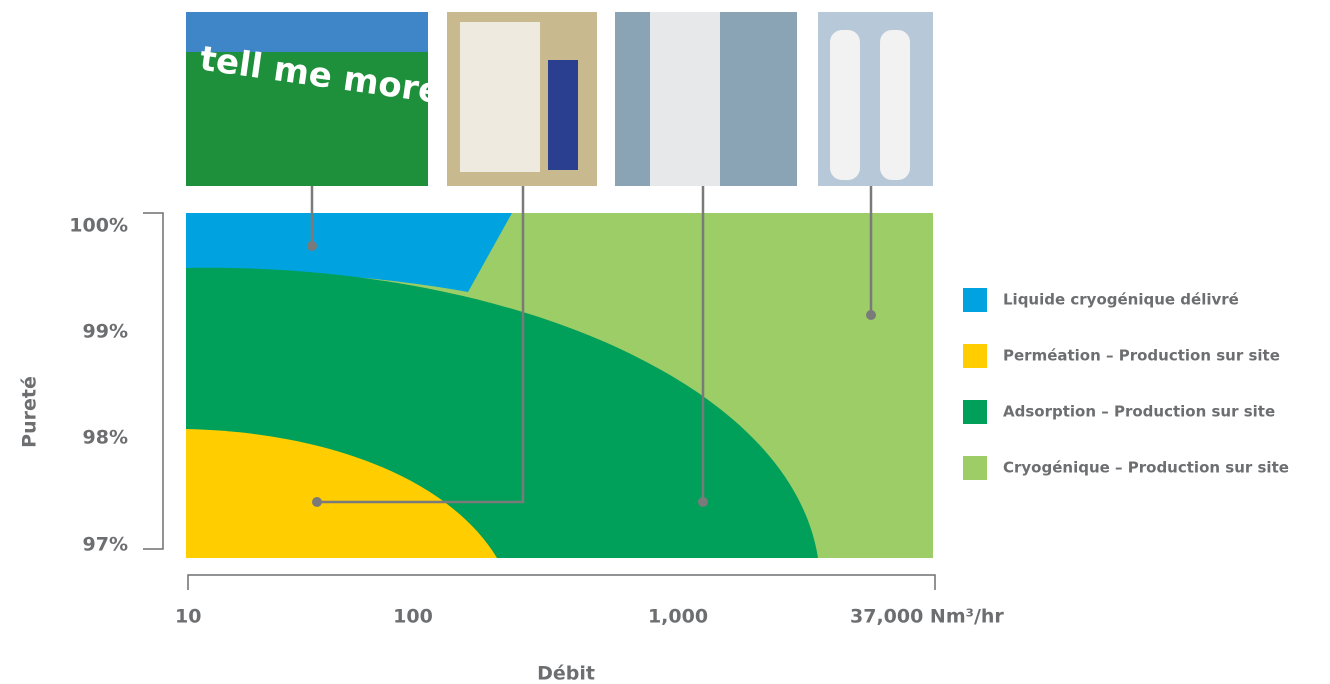 This screenshot has width=1330, height=684. Describe the element at coordinates (105, 438) in the screenshot. I see `y-label: 98%` at that location.